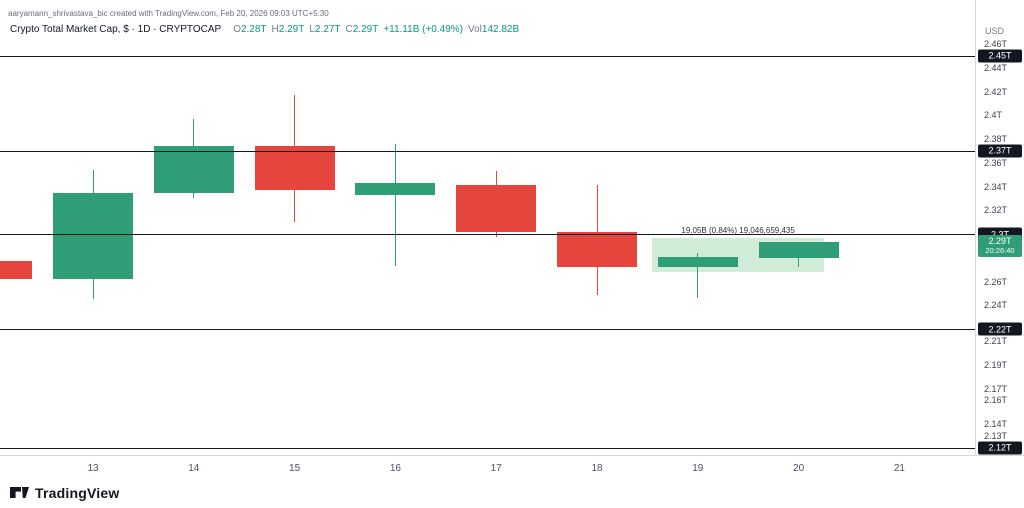 The image size is (1024, 508). What do you see at coordinates (1000, 329) in the screenshot?
I see `price-line-badge: 2.22T` at bounding box center [1000, 329].